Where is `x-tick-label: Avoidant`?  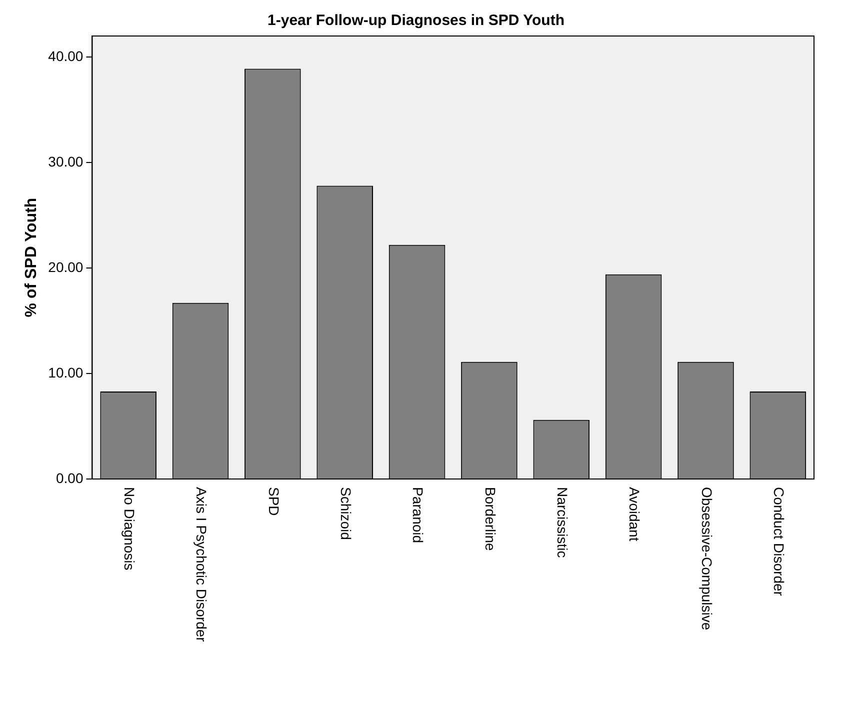 x-tick-label: Avoidant is located at coordinates (634, 514).